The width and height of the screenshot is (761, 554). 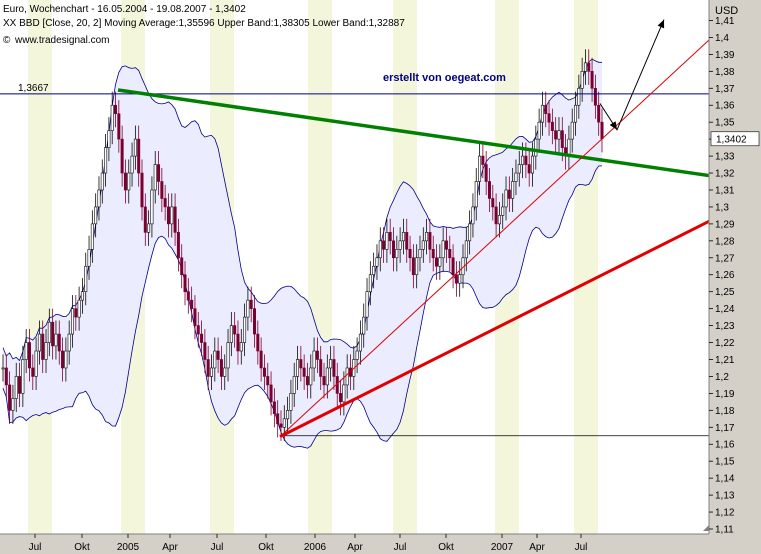 What do you see at coordinates (725, 72) in the screenshot?
I see `y-tick-label: 1,38` at bounding box center [725, 72].